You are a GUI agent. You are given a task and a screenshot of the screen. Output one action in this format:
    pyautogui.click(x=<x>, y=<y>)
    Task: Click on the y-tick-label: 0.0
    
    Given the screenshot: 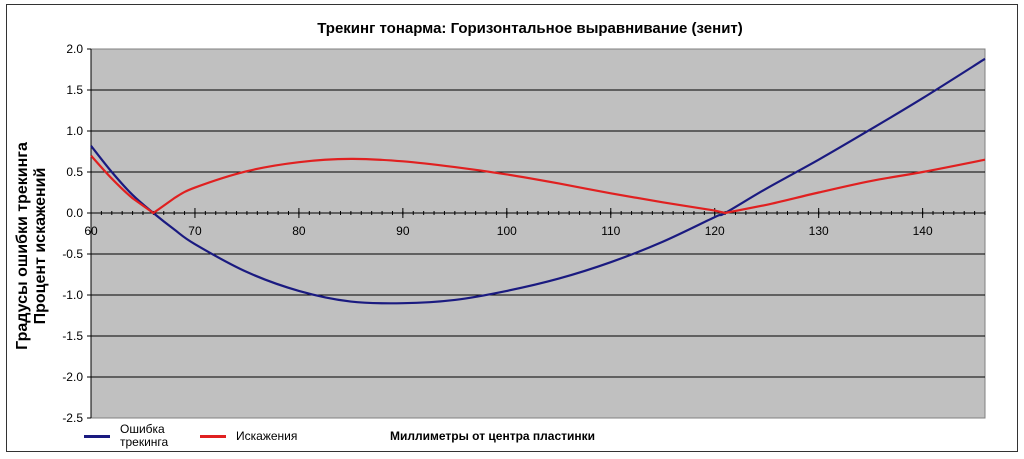 What is the action you would take?
    pyautogui.click(x=74, y=213)
    